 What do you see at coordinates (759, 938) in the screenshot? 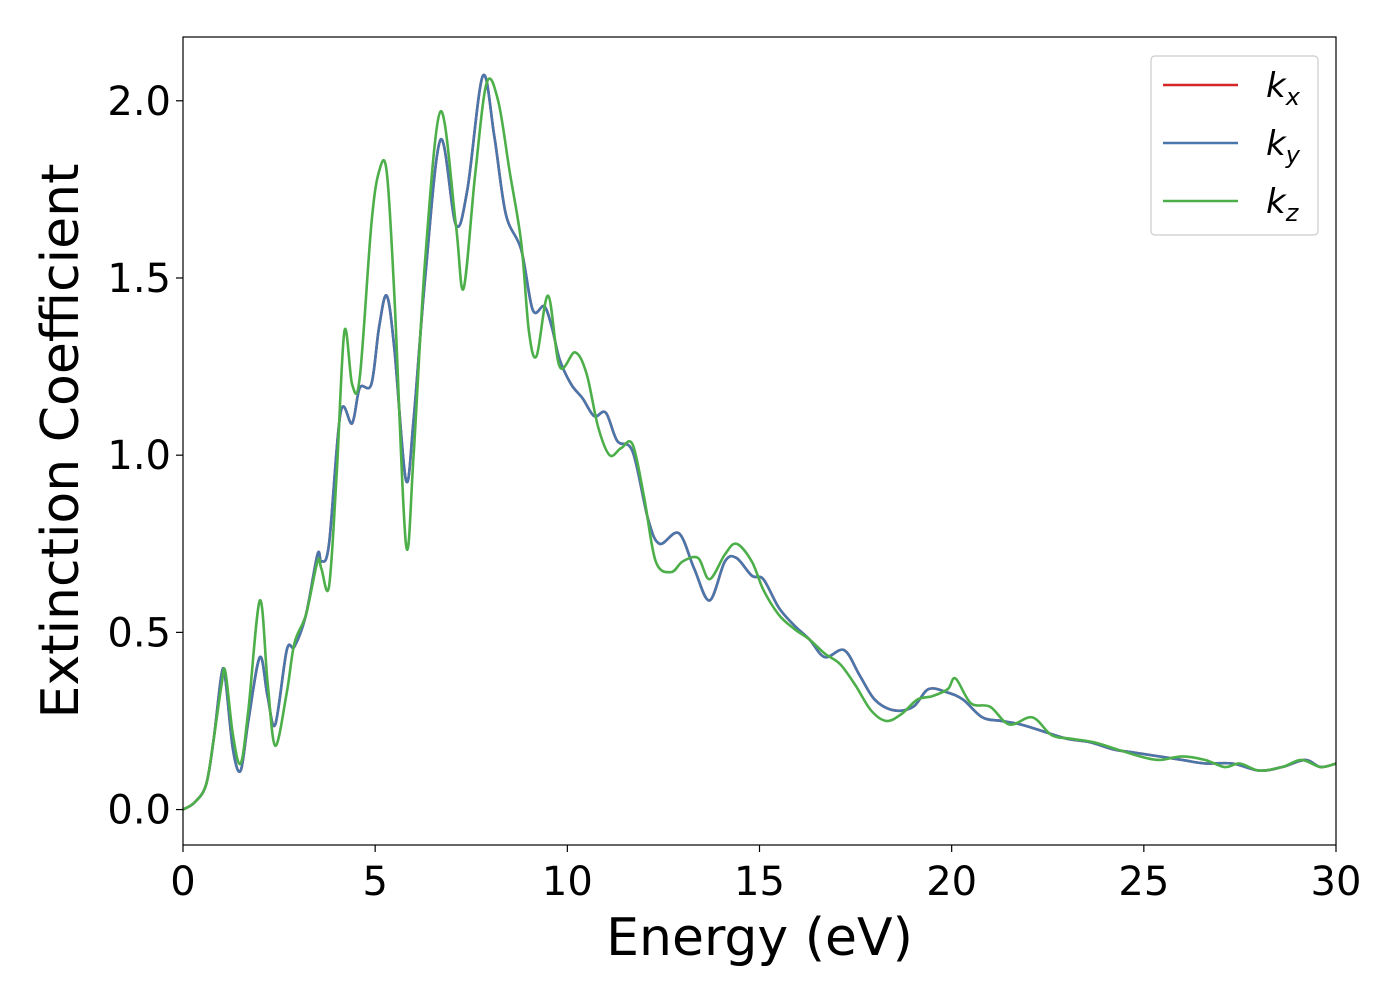
I see `x-axis-label: Energy (eV)` at bounding box center [759, 938].